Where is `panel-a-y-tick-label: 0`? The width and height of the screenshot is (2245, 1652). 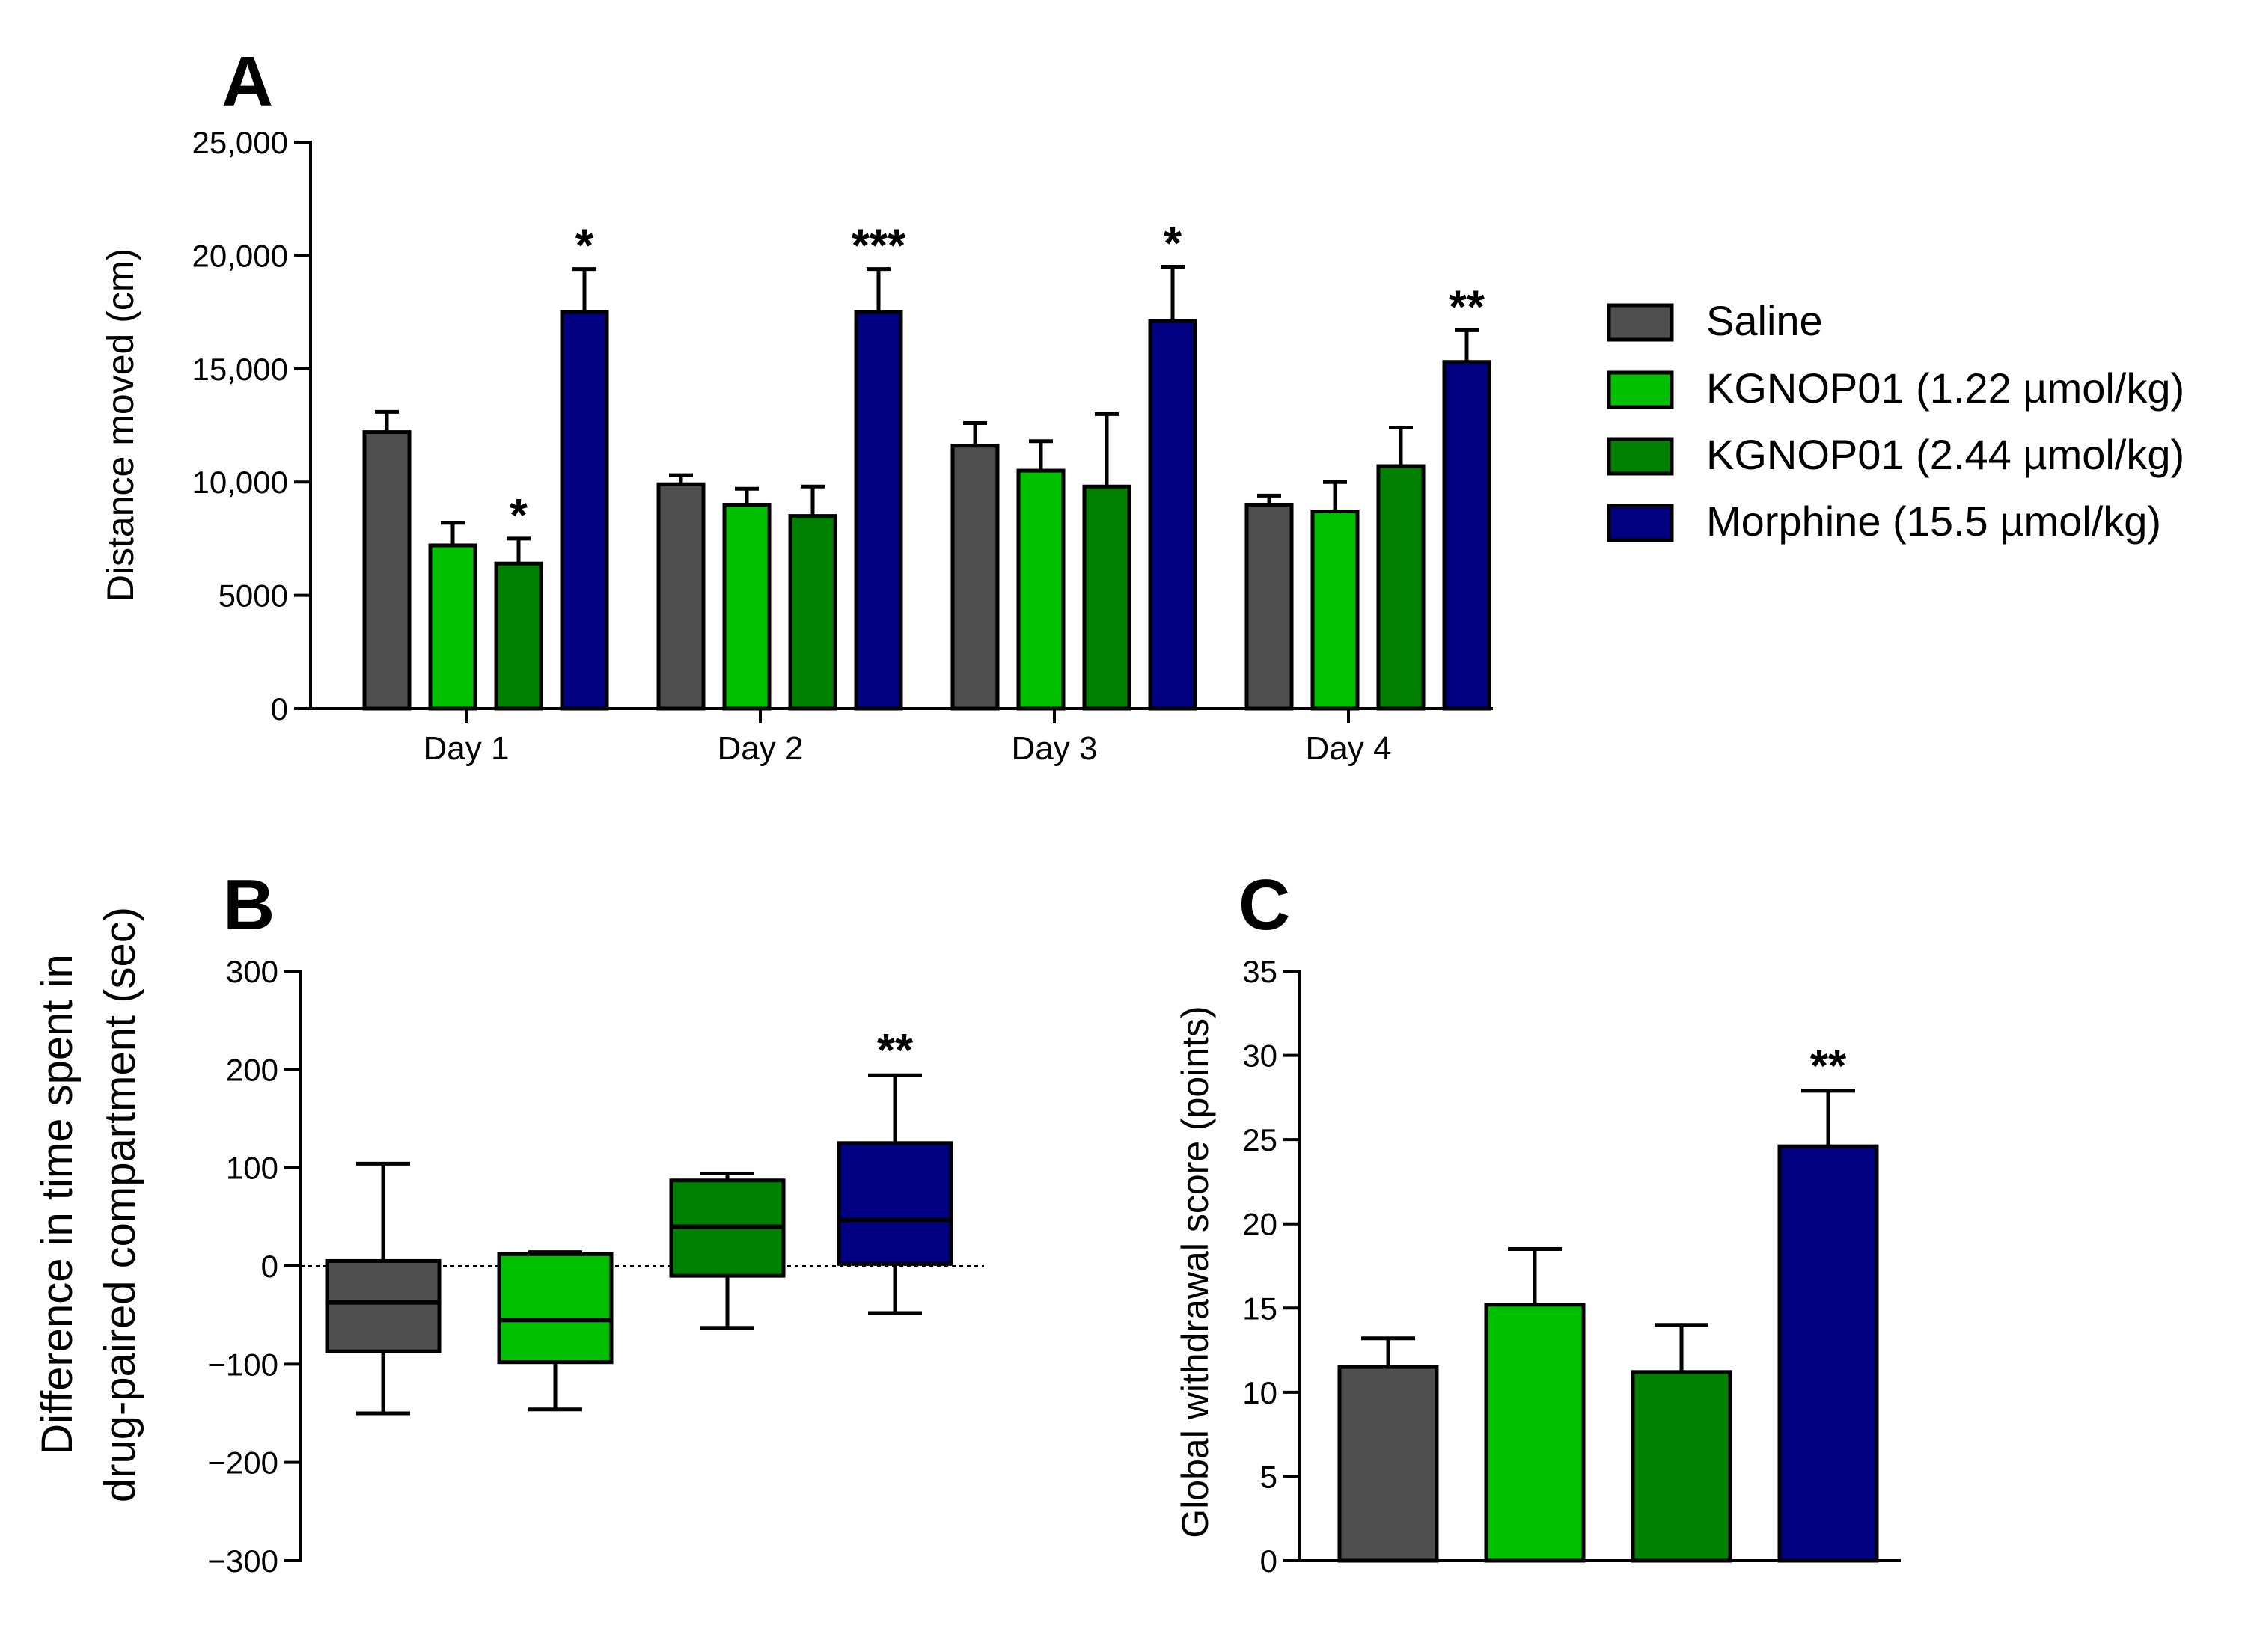
panel-a-y-tick-label: 0 is located at coordinates (279, 708).